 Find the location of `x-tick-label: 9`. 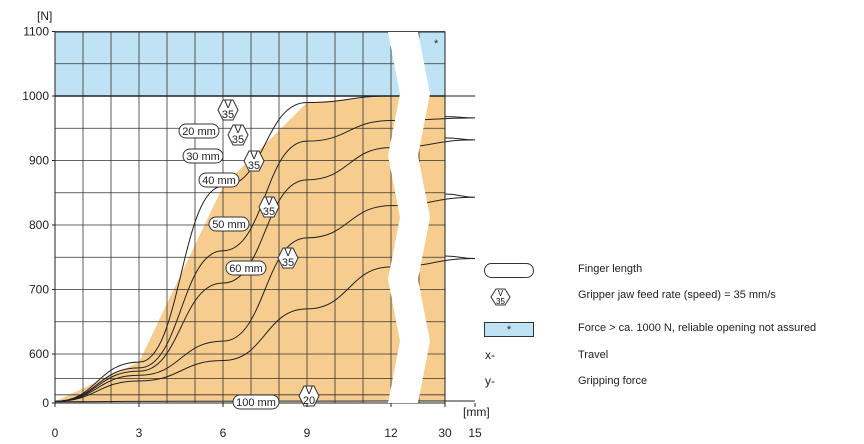

x-tick-label: 9 is located at coordinates (307, 433).